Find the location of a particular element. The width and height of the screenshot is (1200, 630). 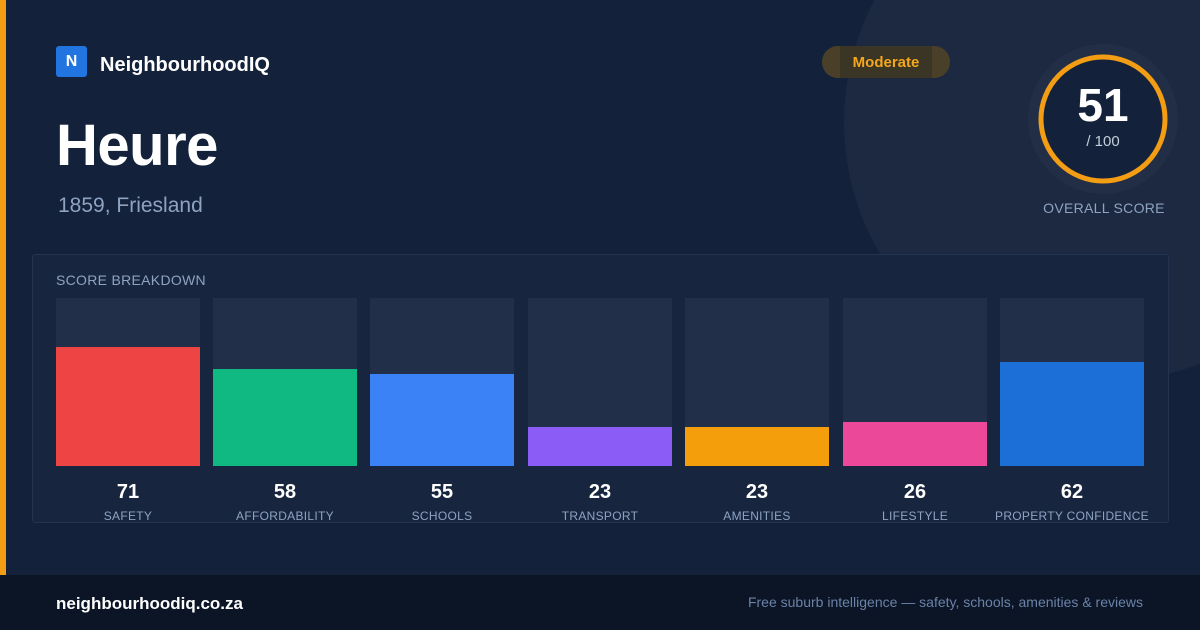

brand: N NeighbourhoodIQ is located at coordinates (163, 61).